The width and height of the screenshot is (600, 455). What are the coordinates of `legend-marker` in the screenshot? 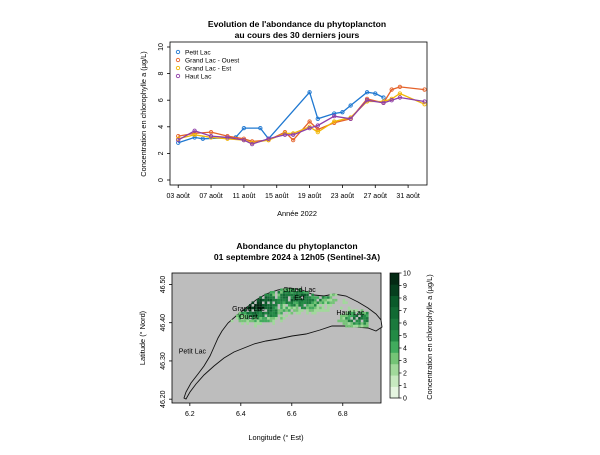 It's located at (178, 60).